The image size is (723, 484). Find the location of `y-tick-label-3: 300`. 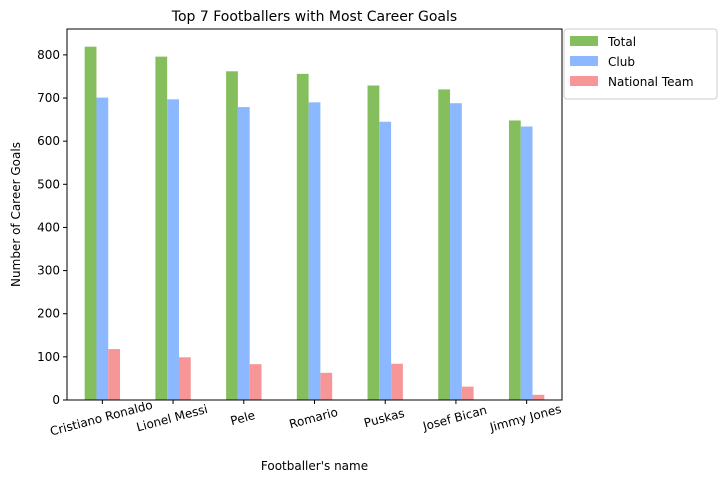

y-tick-label-3: 300 is located at coordinates (48, 271).